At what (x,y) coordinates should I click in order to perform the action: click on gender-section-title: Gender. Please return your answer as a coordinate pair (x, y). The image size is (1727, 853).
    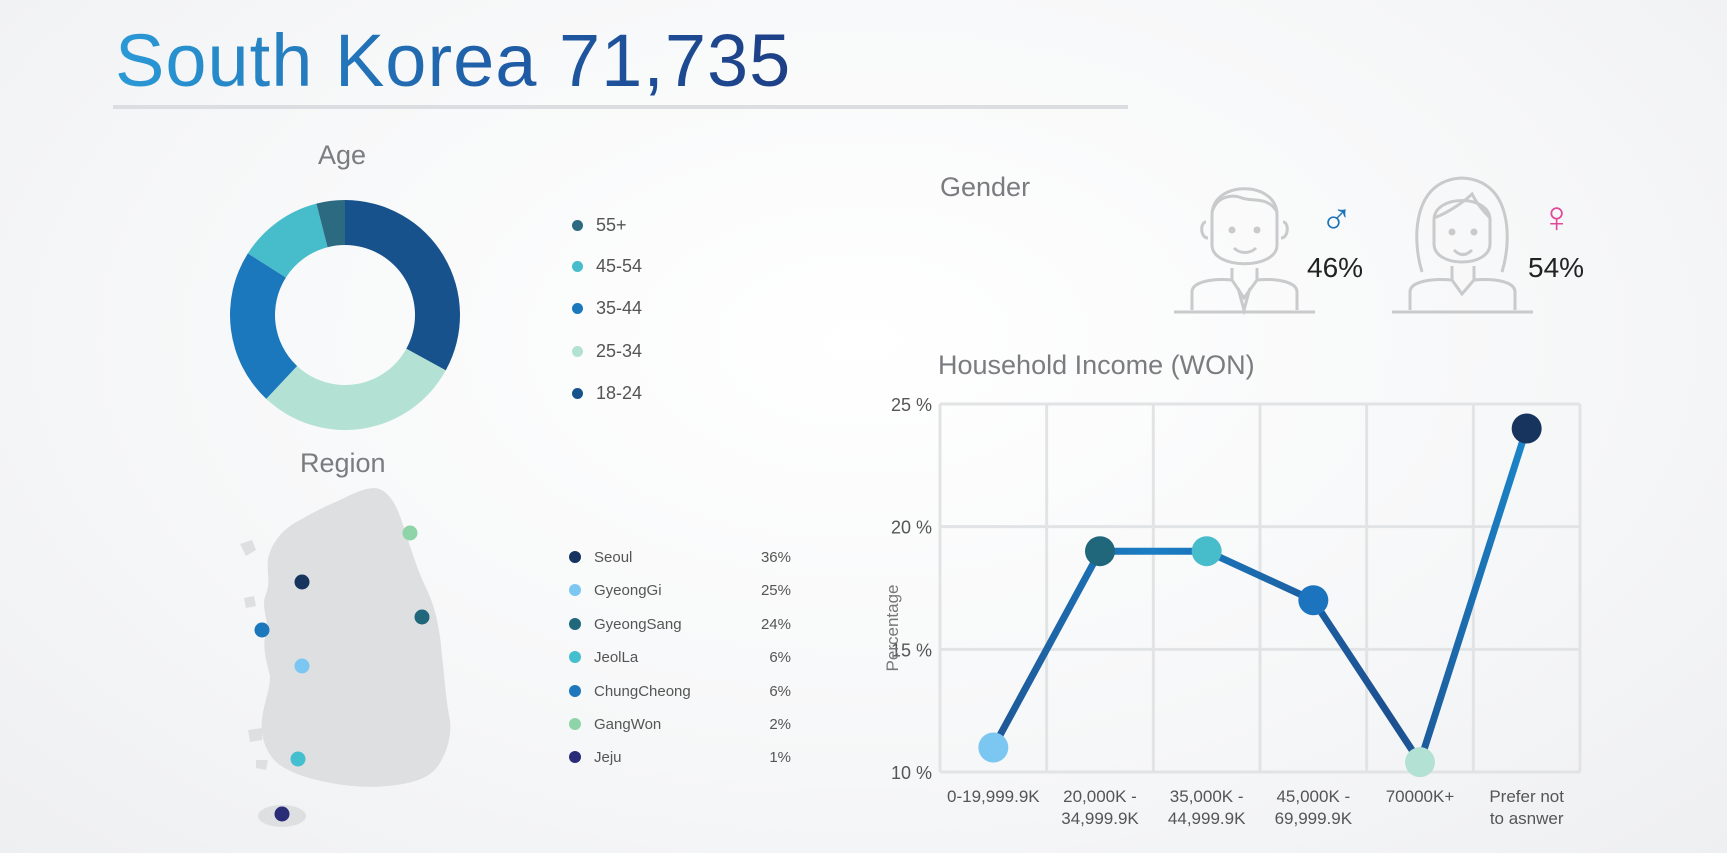
    Looking at the image, I should click on (985, 187).